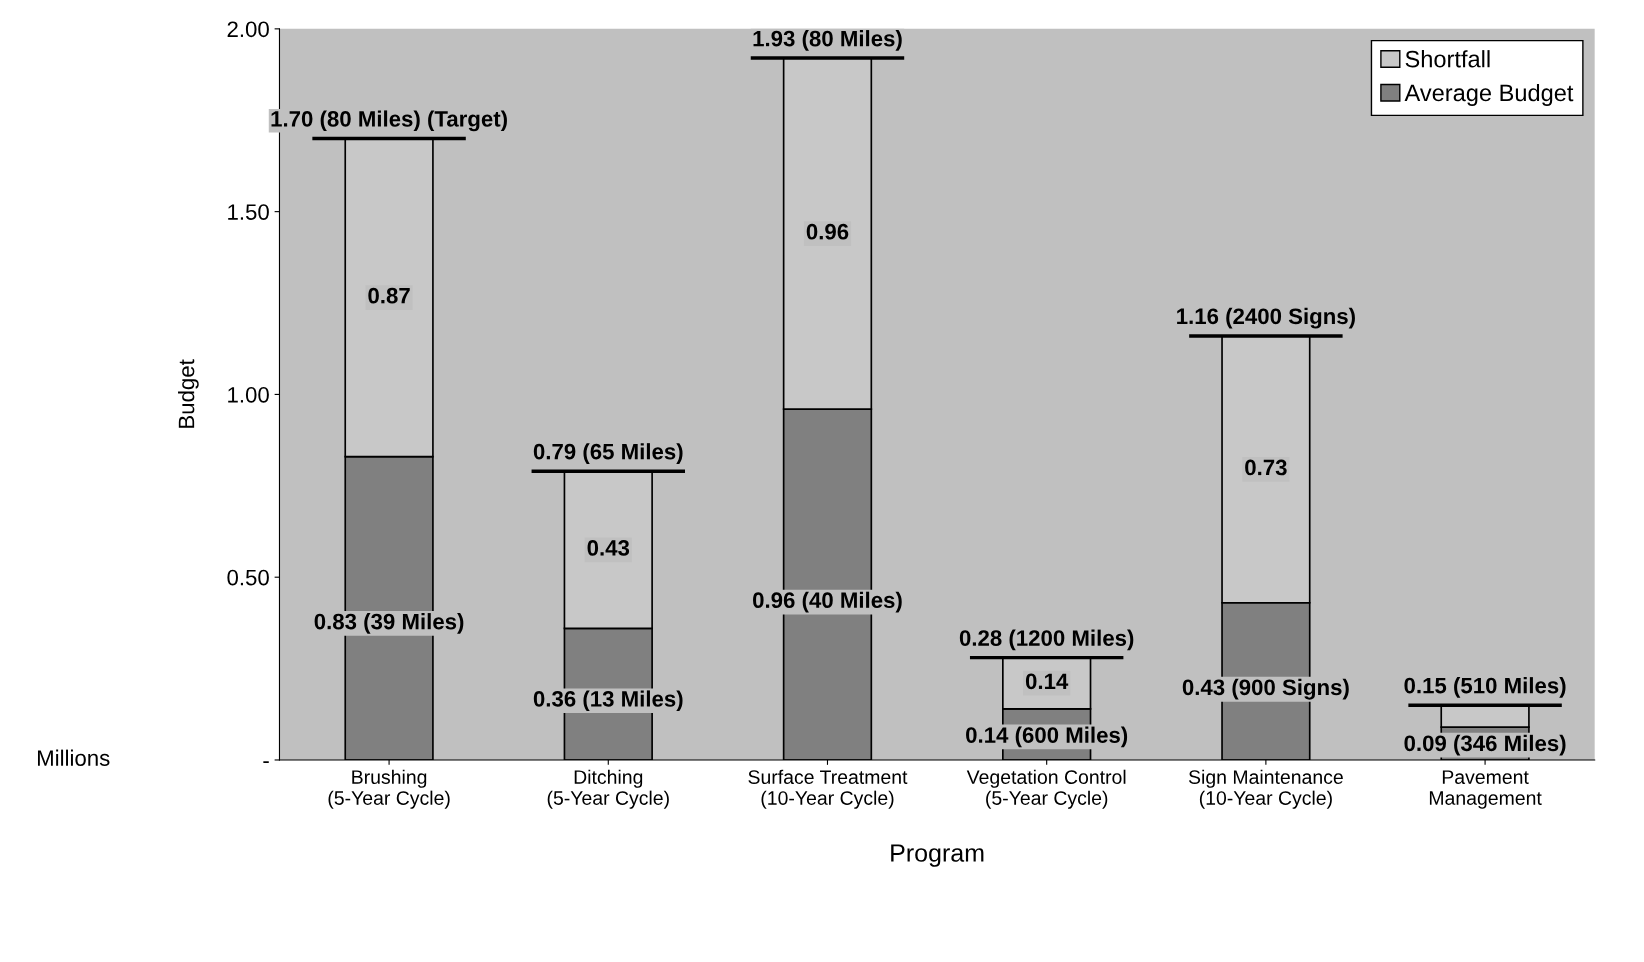 The width and height of the screenshot is (1644, 962). Describe the element at coordinates (1266, 318) in the screenshot. I see `total-label: 1.16 (2400 Signs)` at that location.